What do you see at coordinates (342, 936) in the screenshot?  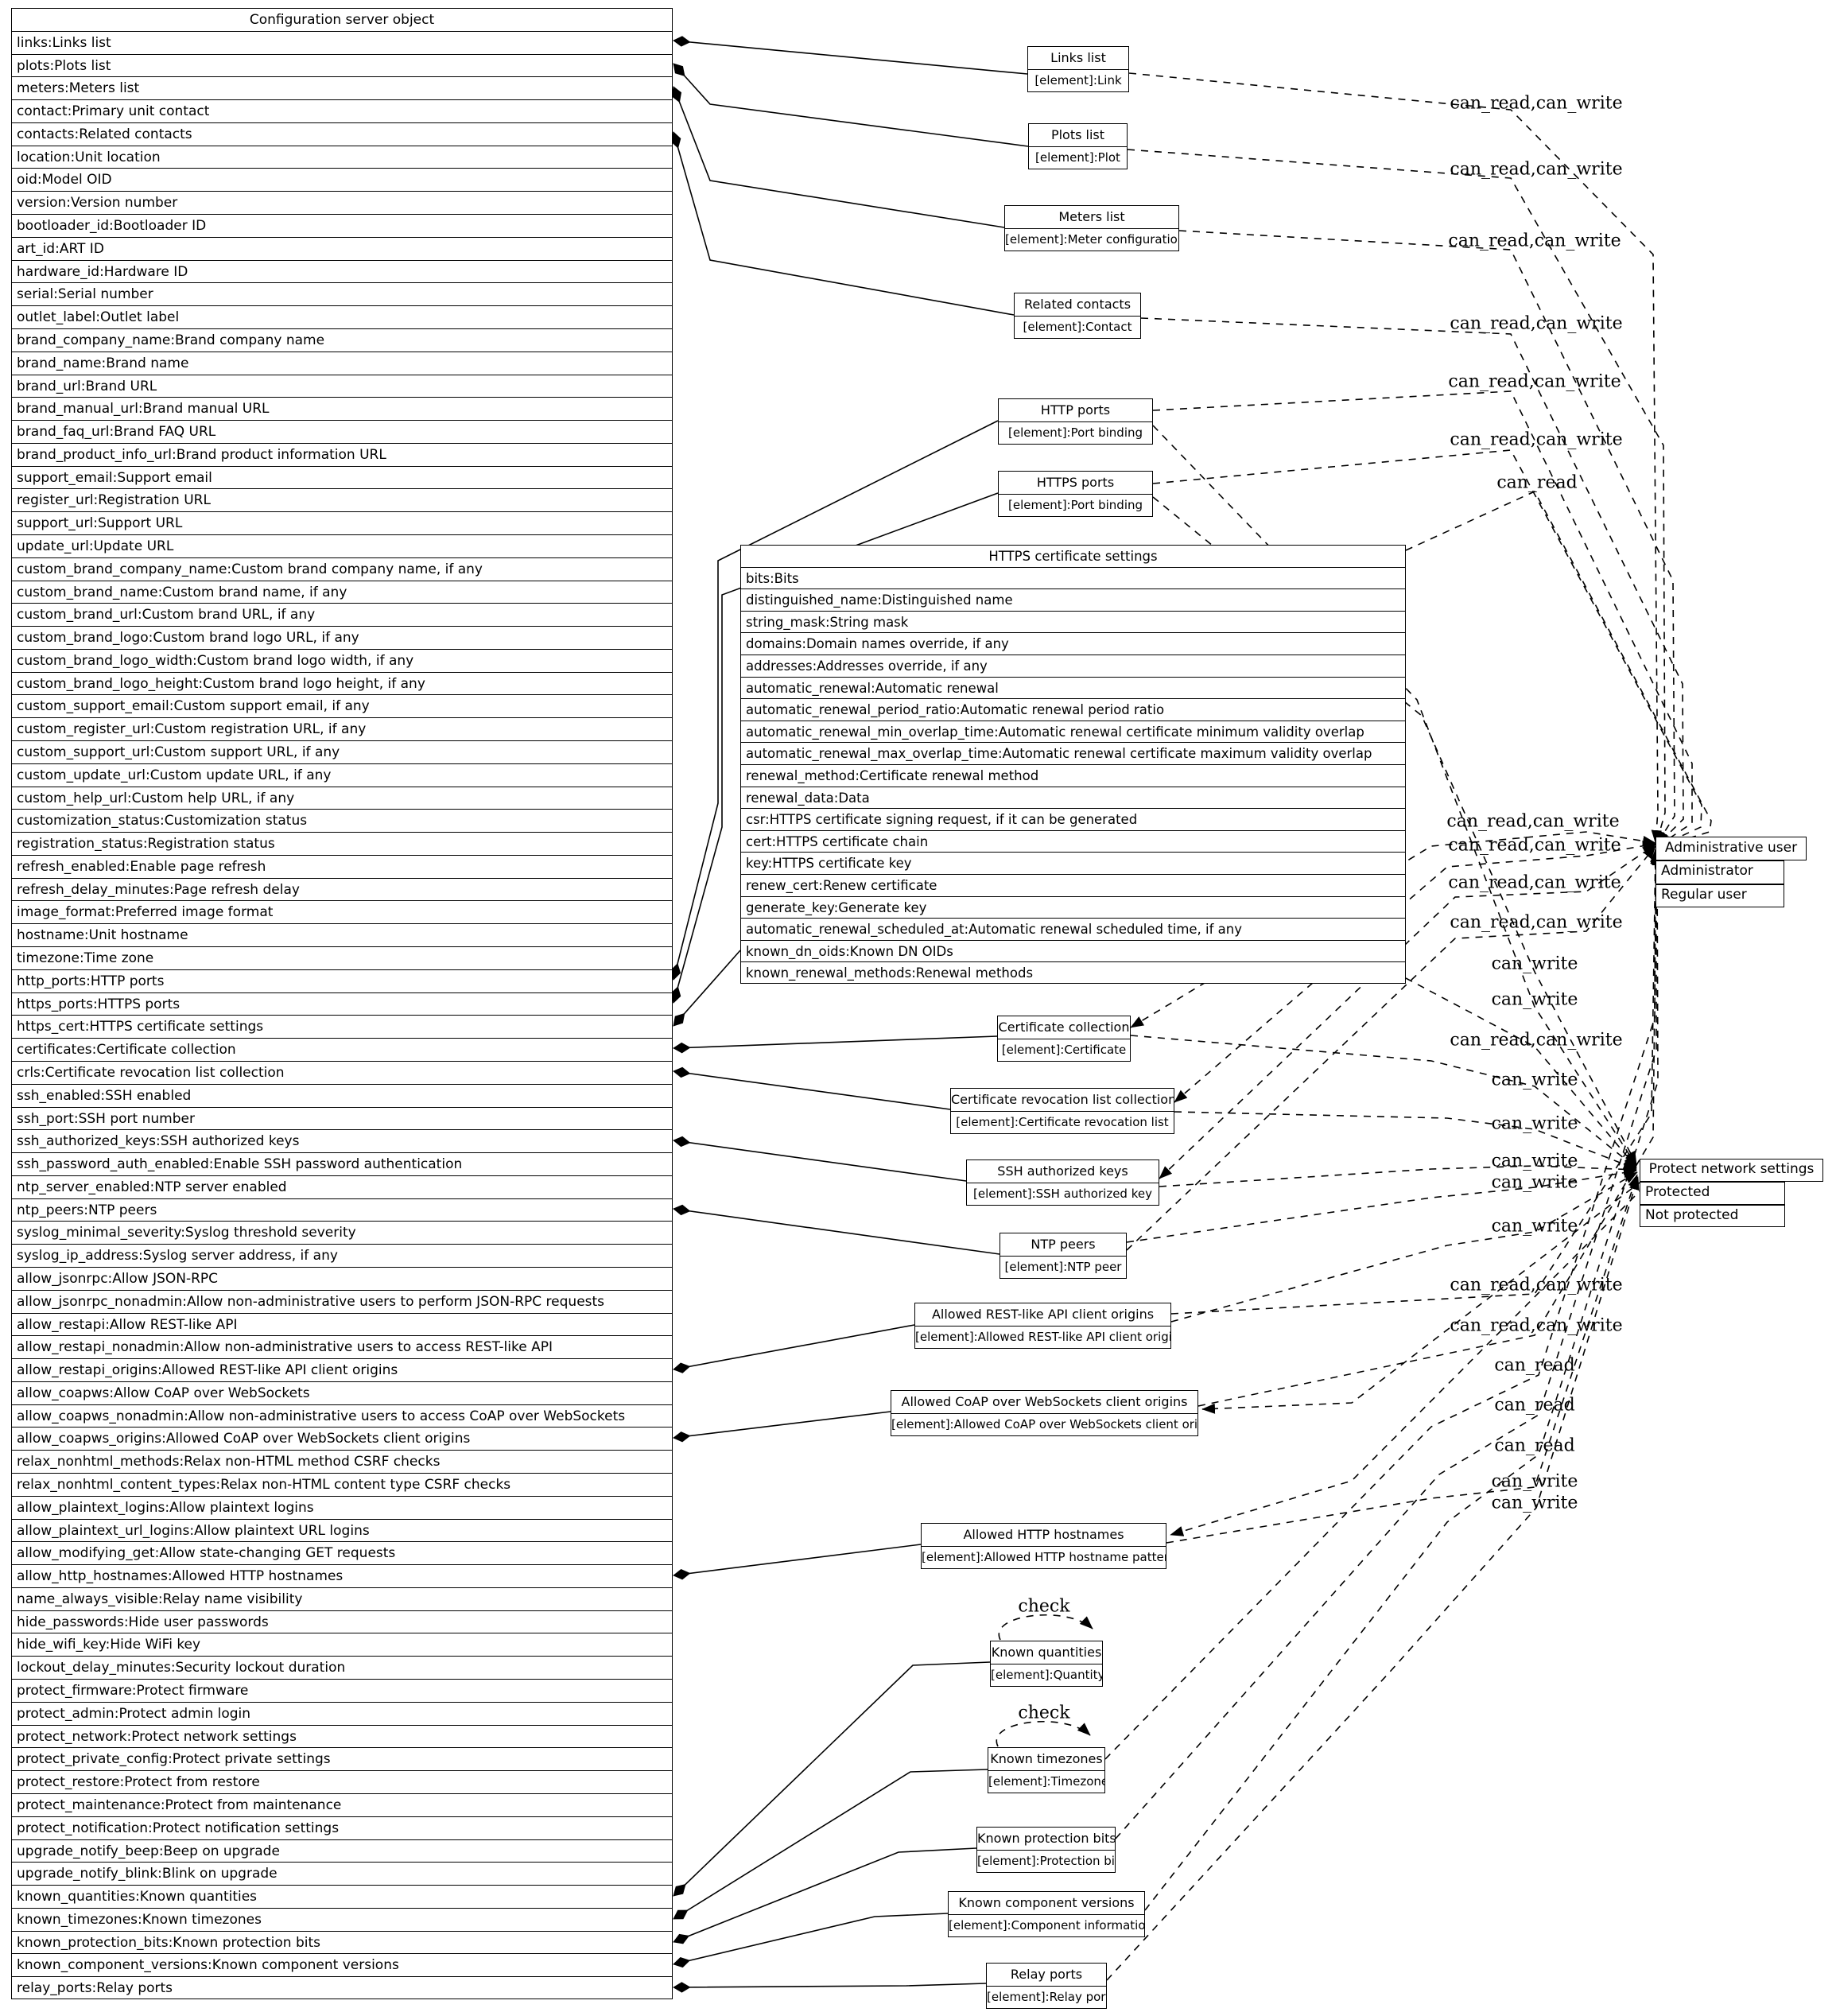 I see `record-field: hostname:Unit hostname` at bounding box center [342, 936].